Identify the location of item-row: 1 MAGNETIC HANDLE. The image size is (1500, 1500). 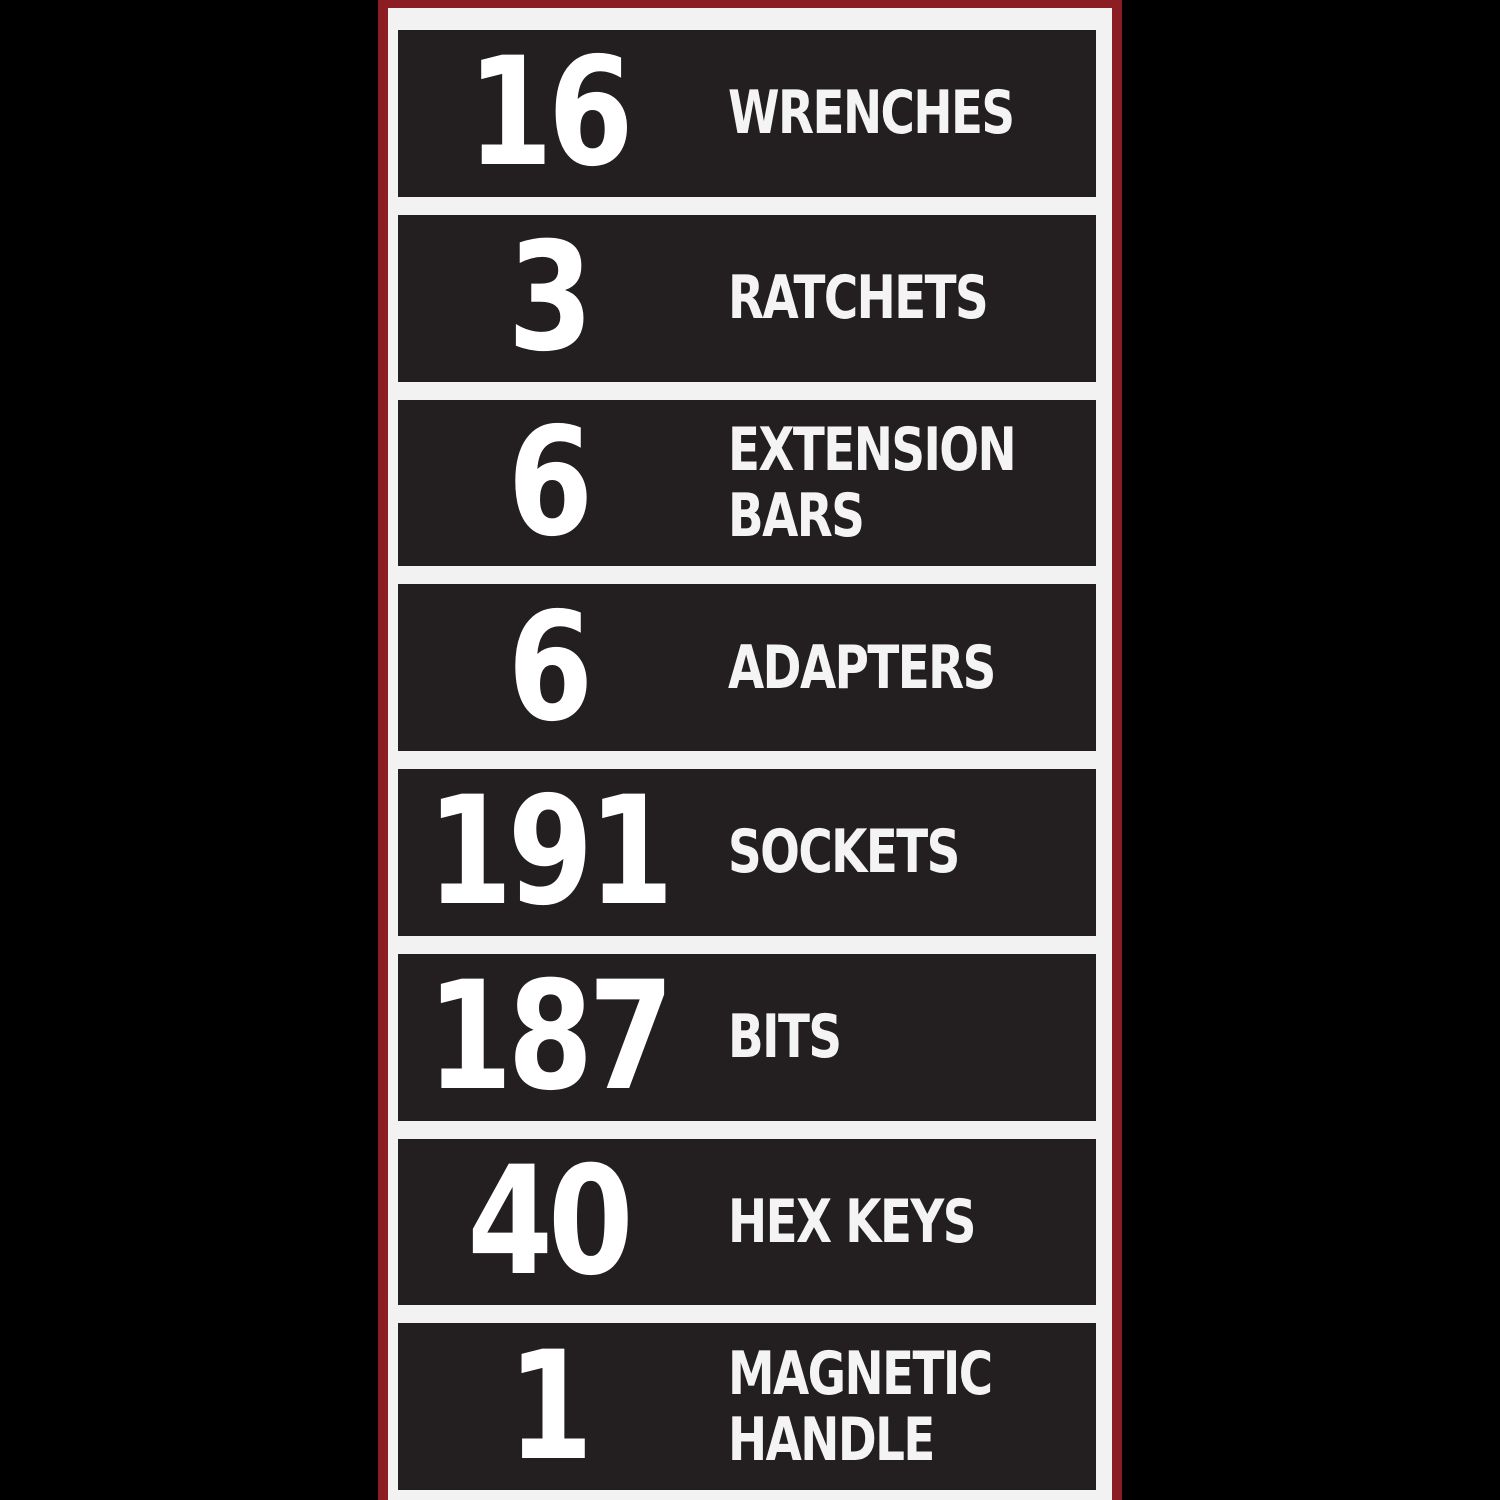
(747, 1406).